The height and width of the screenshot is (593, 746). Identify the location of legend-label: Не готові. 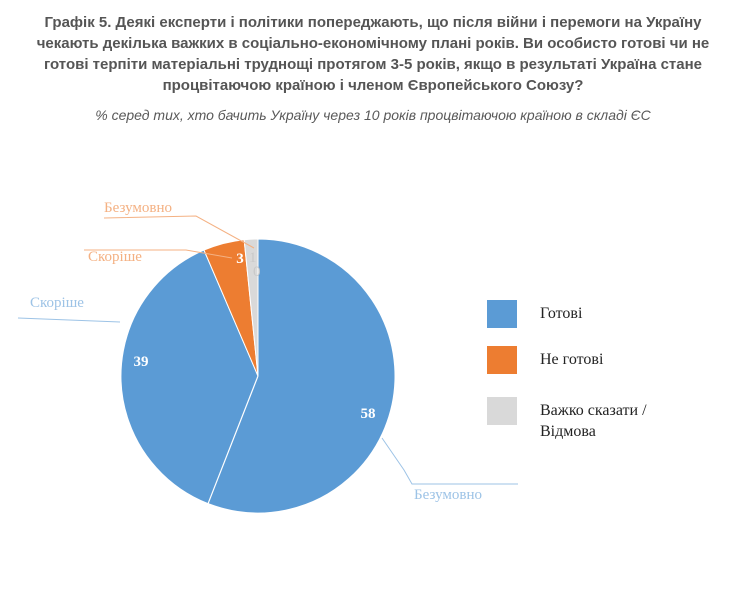
(572, 359).